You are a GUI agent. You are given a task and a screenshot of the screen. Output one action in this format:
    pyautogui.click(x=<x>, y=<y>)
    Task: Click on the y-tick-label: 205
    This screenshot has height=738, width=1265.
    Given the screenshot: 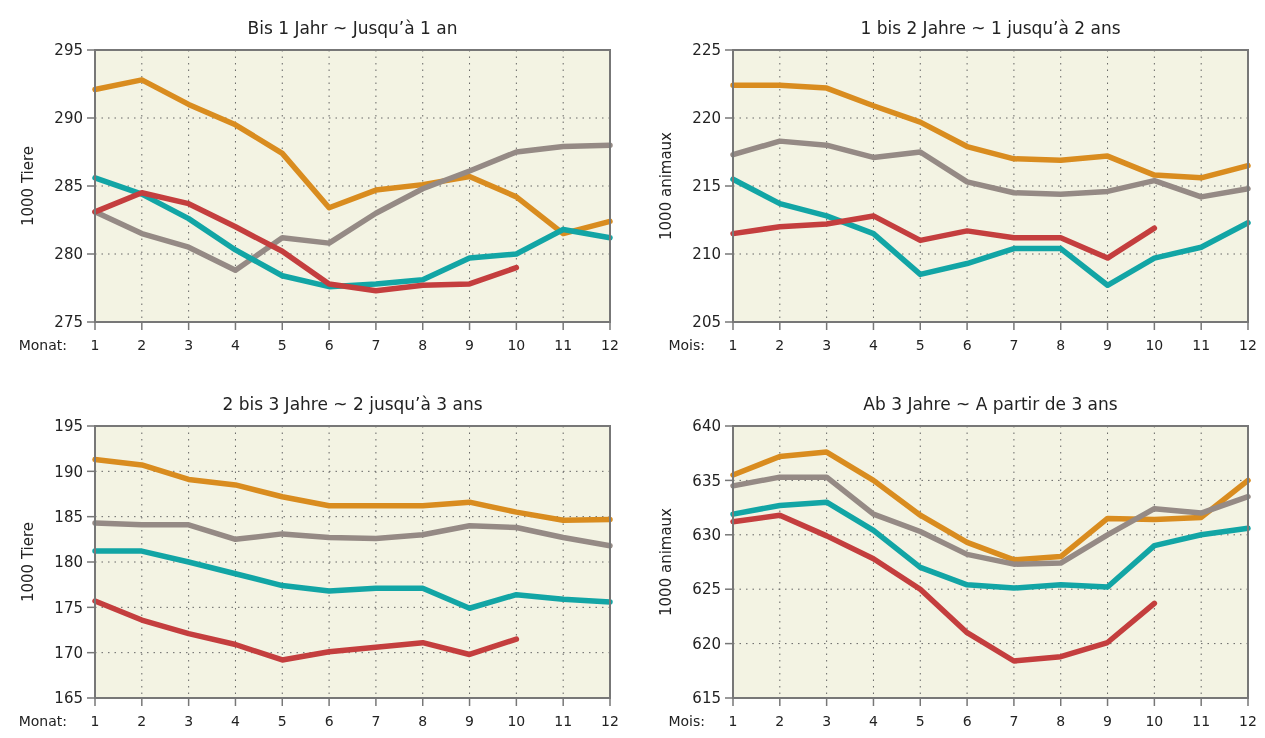 What is the action you would take?
    pyautogui.click(x=706, y=322)
    